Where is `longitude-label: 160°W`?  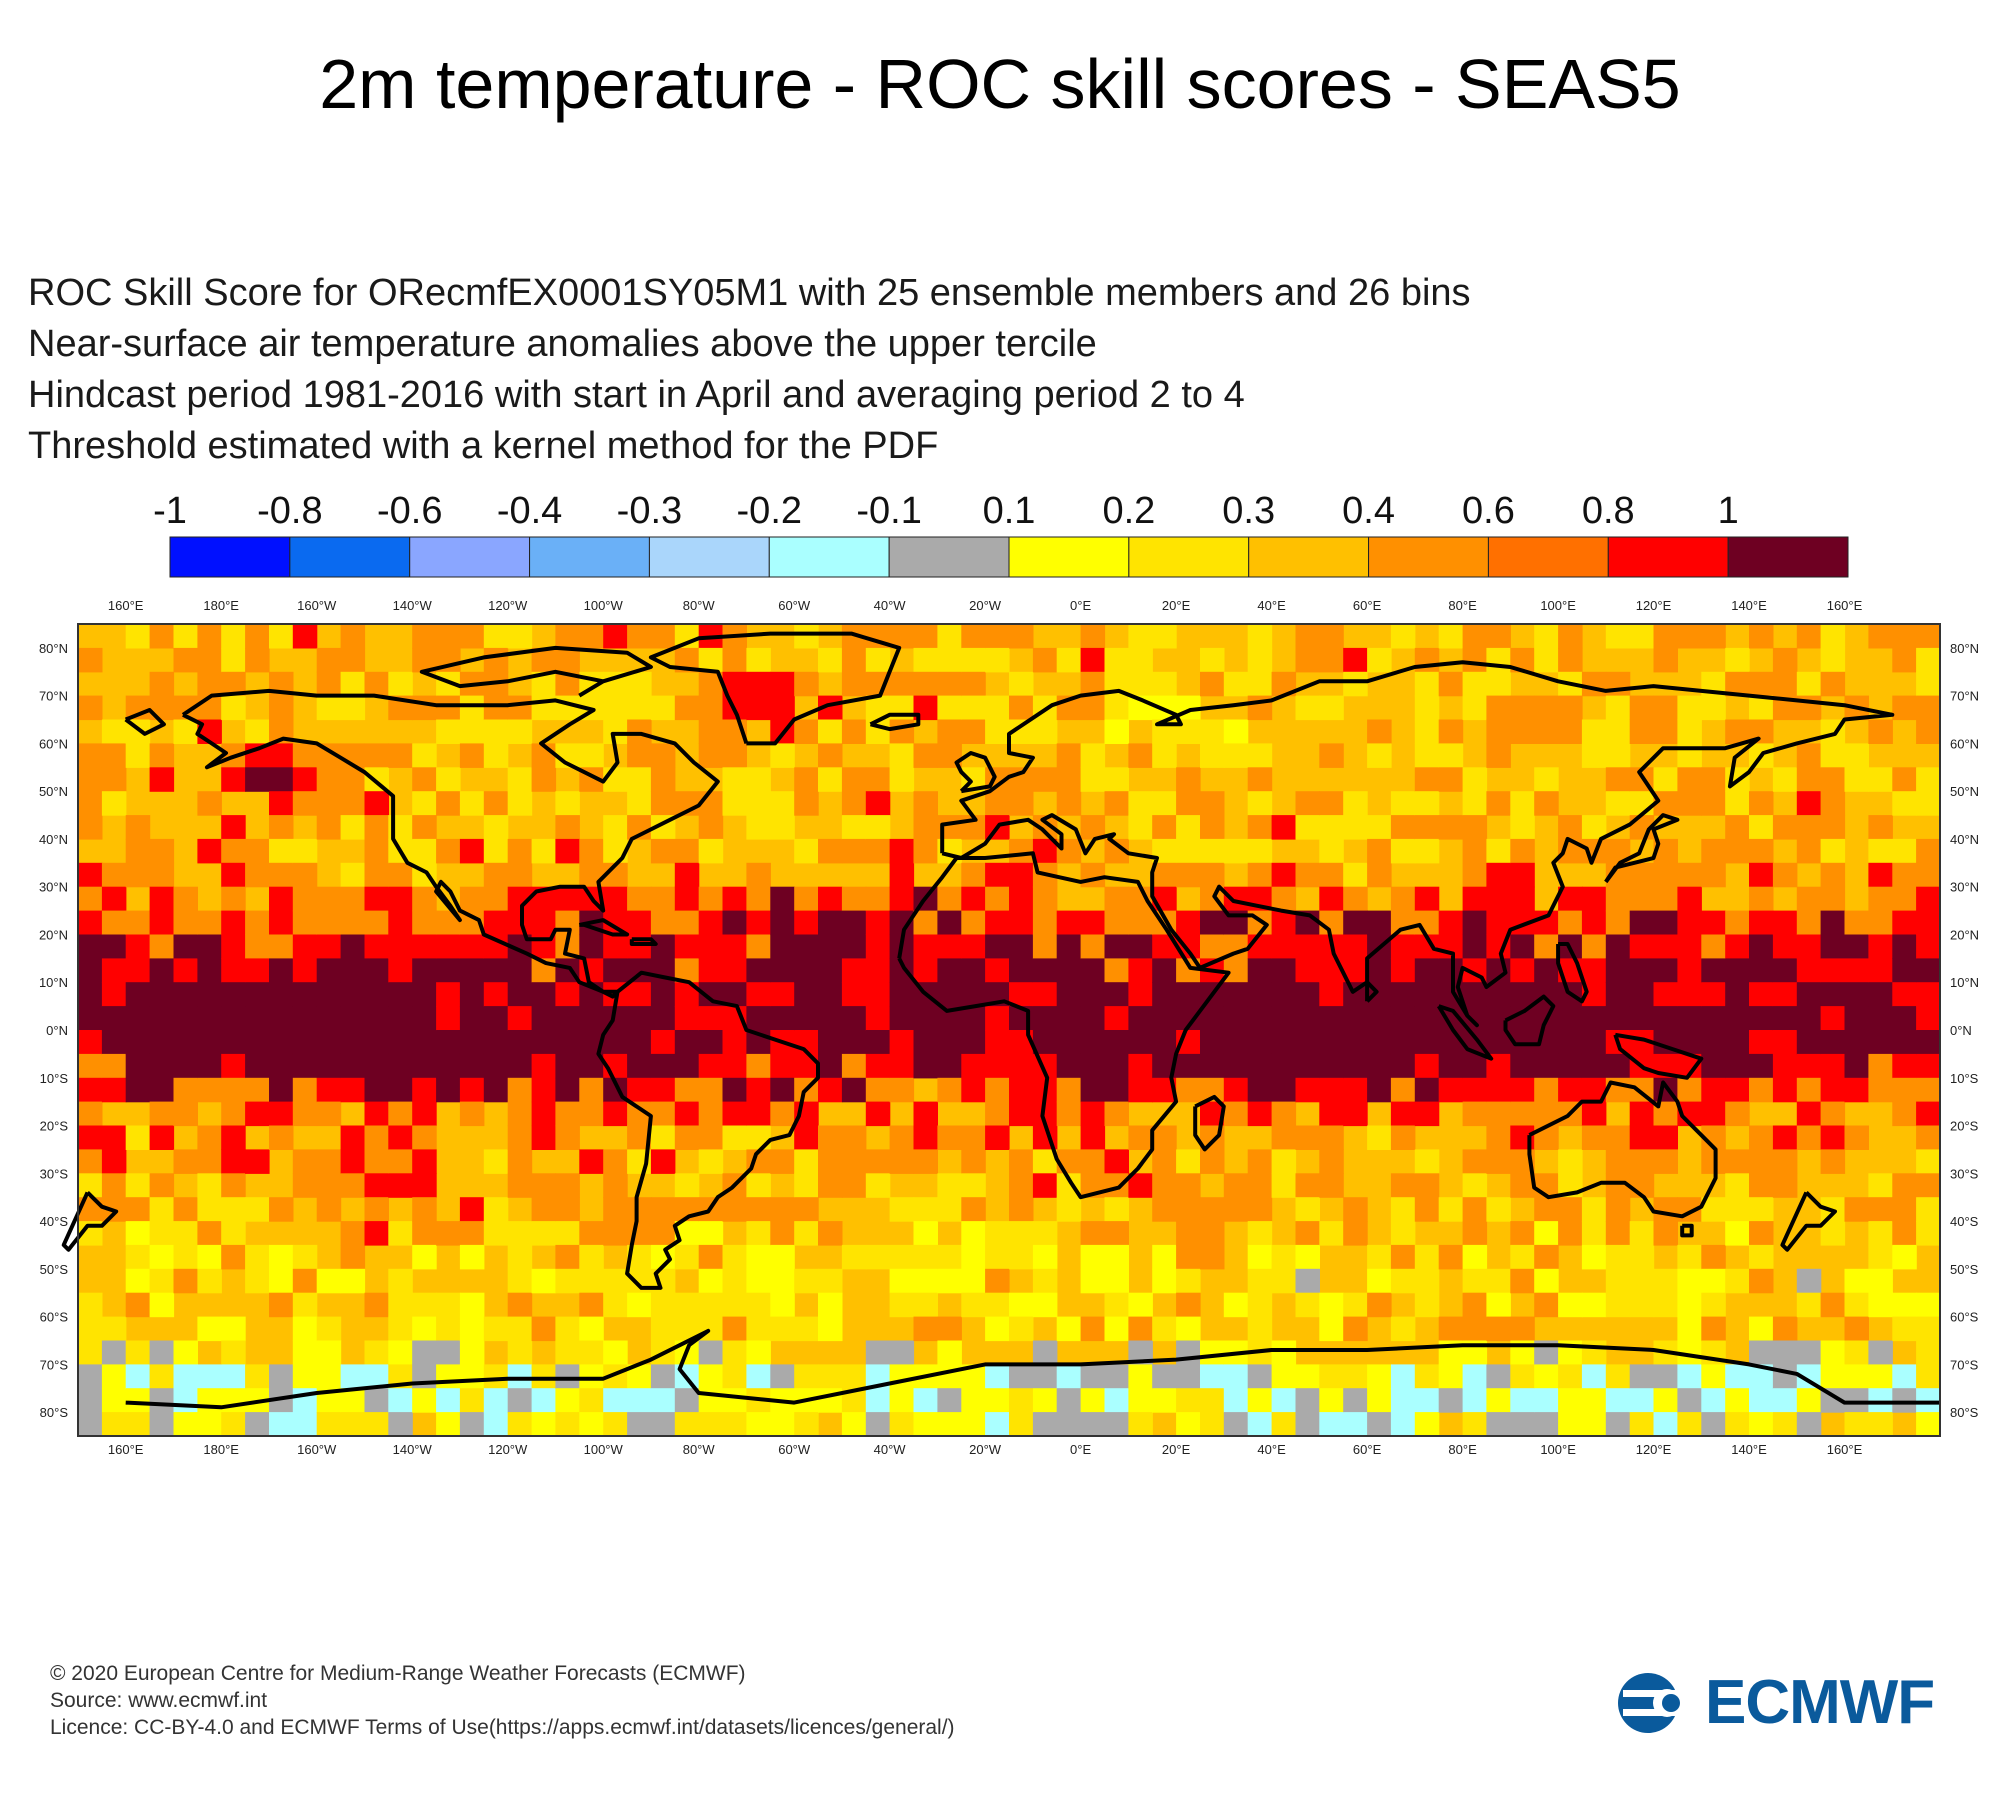
longitude-label: 160°W is located at coordinates (317, 606).